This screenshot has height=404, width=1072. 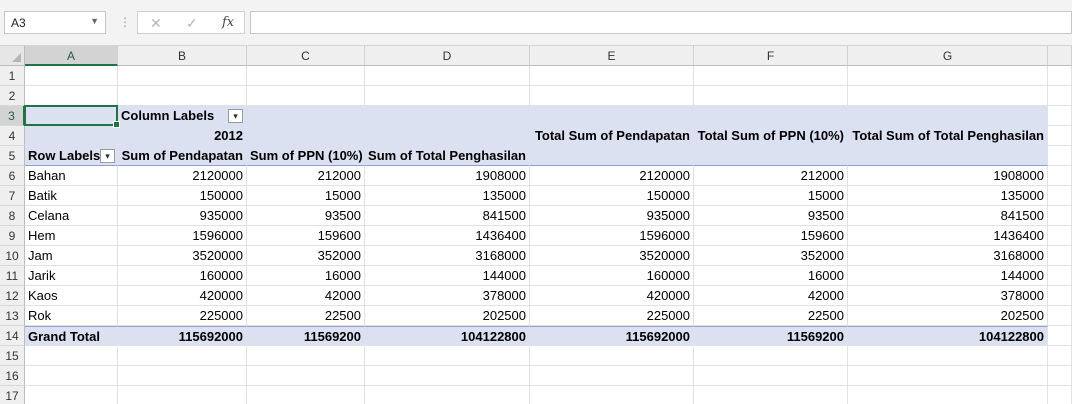 What do you see at coordinates (771, 96) in the screenshot?
I see `cell-f2` at bounding box center [771, 96].